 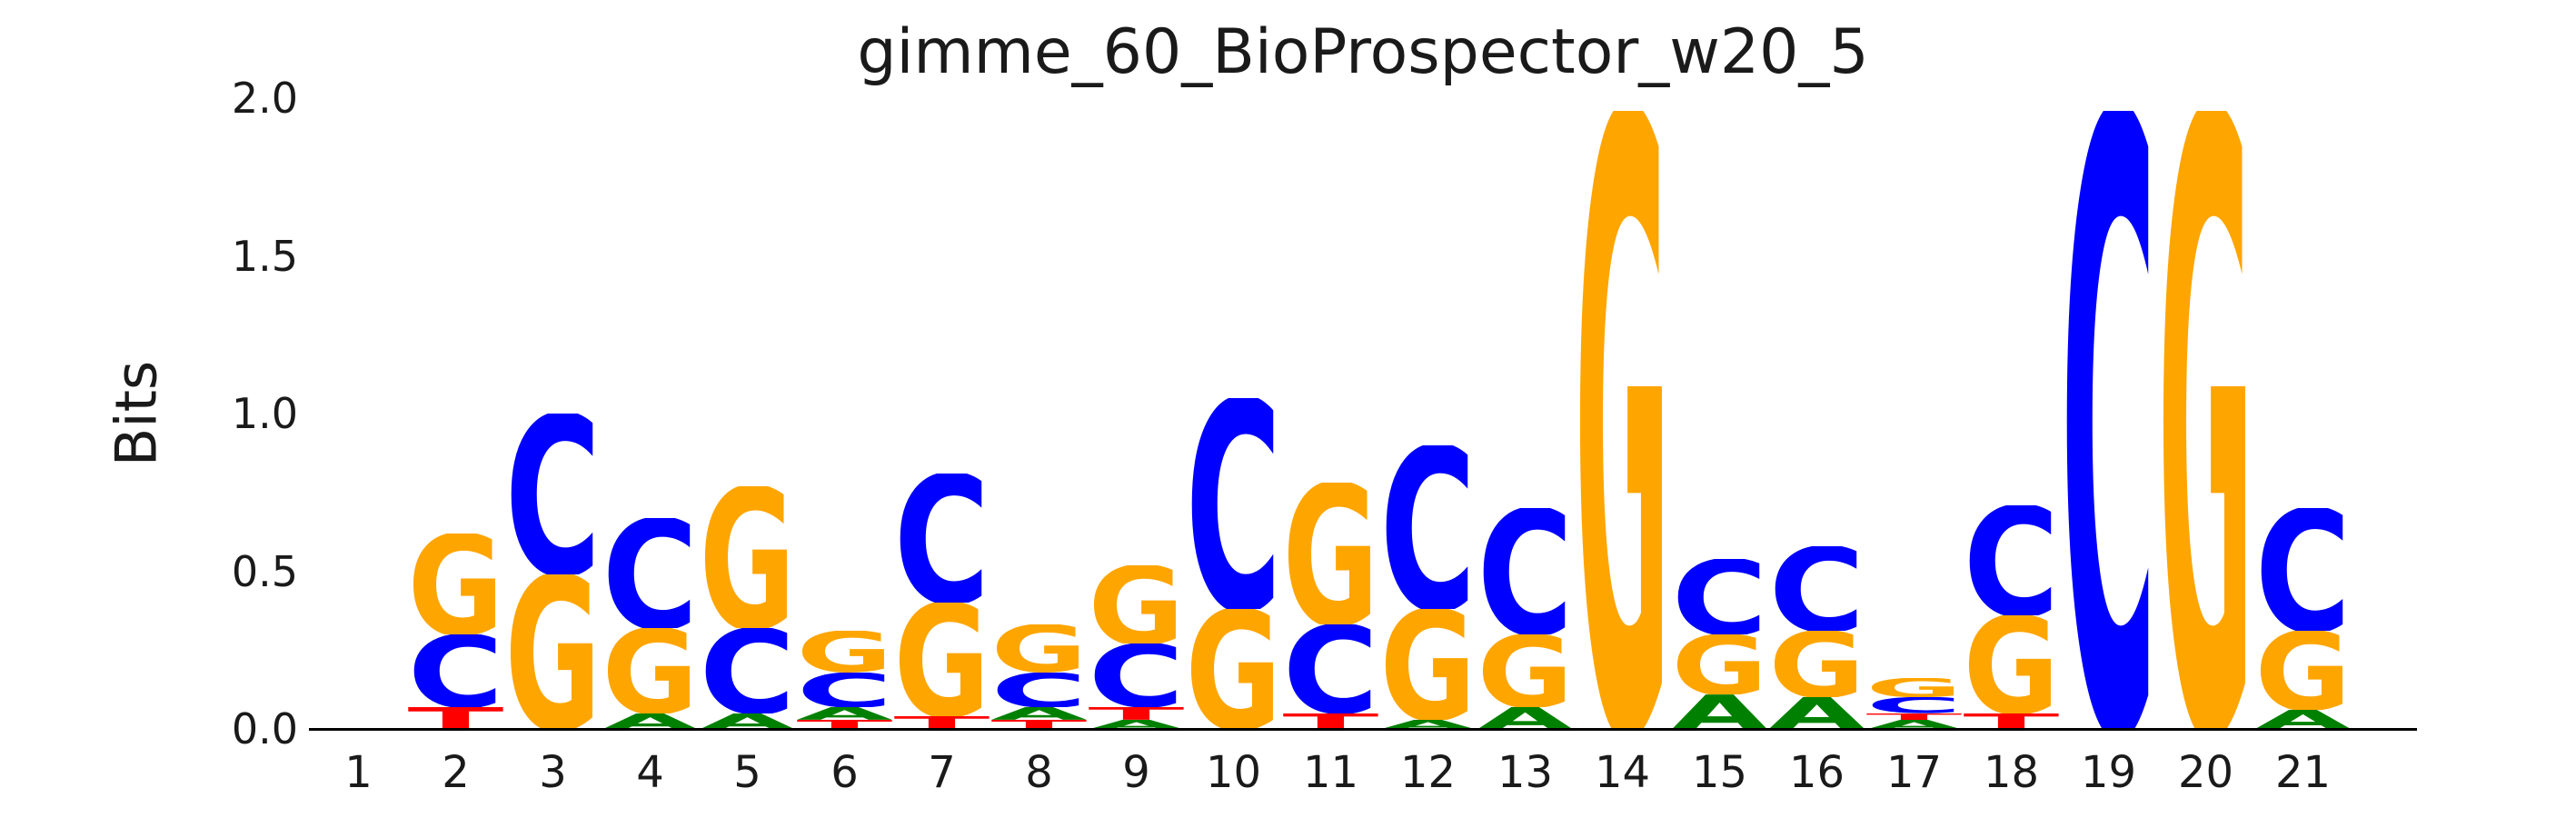 I want to click on logo-letter-A-pos-16: A, so click(x=1817, y=713).